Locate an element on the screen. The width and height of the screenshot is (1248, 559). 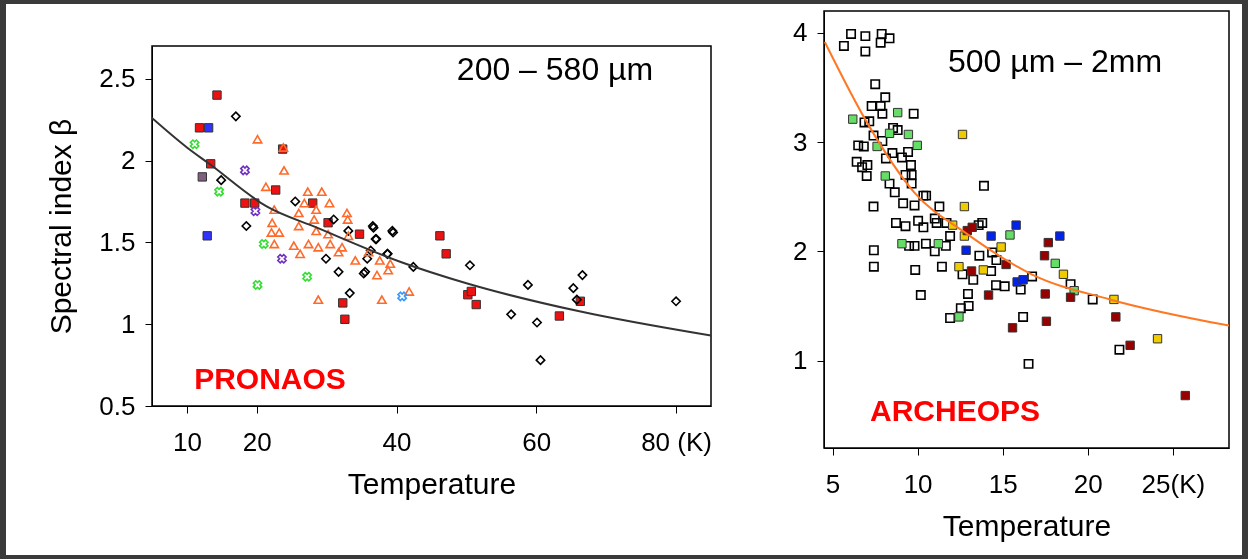
y-axis-title: Spectral index β is located at coordinates (61, 226).